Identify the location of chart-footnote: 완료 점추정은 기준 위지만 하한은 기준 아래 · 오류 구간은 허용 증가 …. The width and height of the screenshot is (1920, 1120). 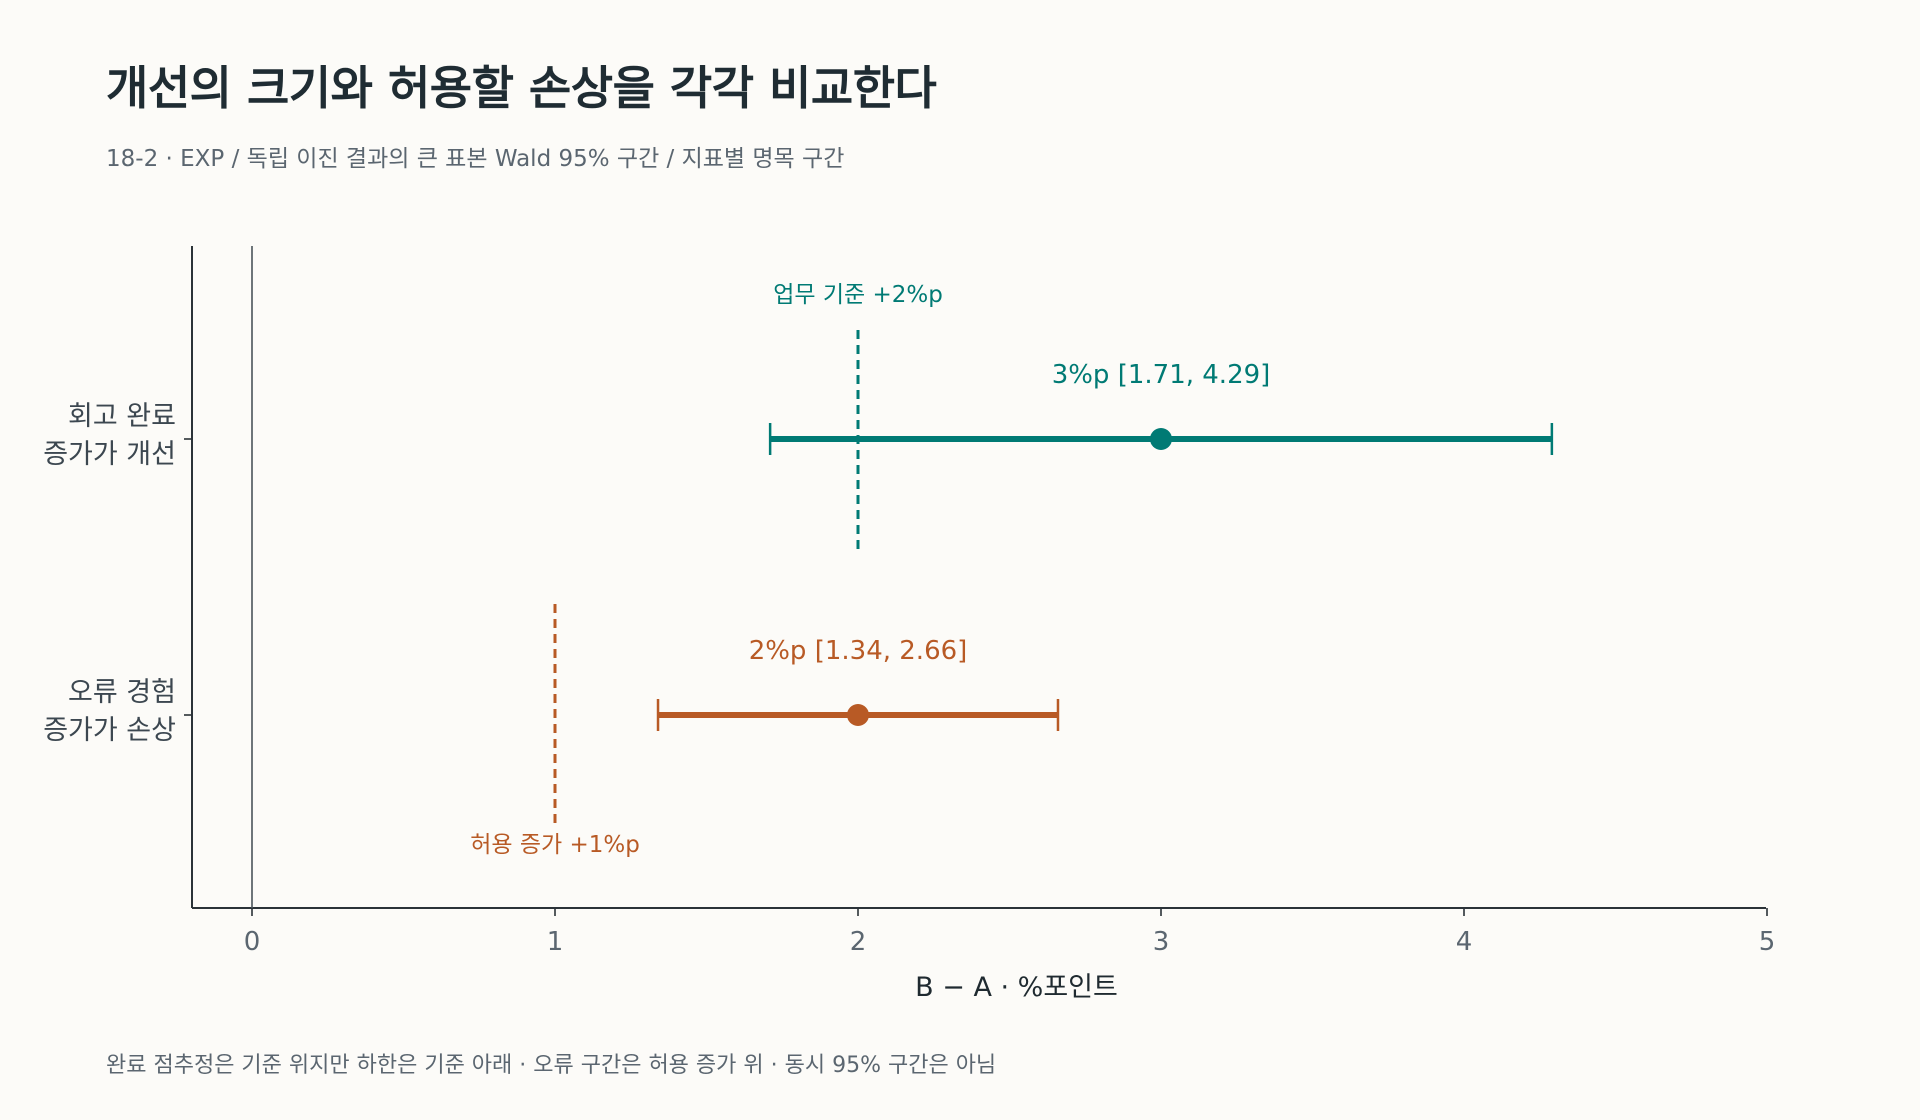
(551, 1065).